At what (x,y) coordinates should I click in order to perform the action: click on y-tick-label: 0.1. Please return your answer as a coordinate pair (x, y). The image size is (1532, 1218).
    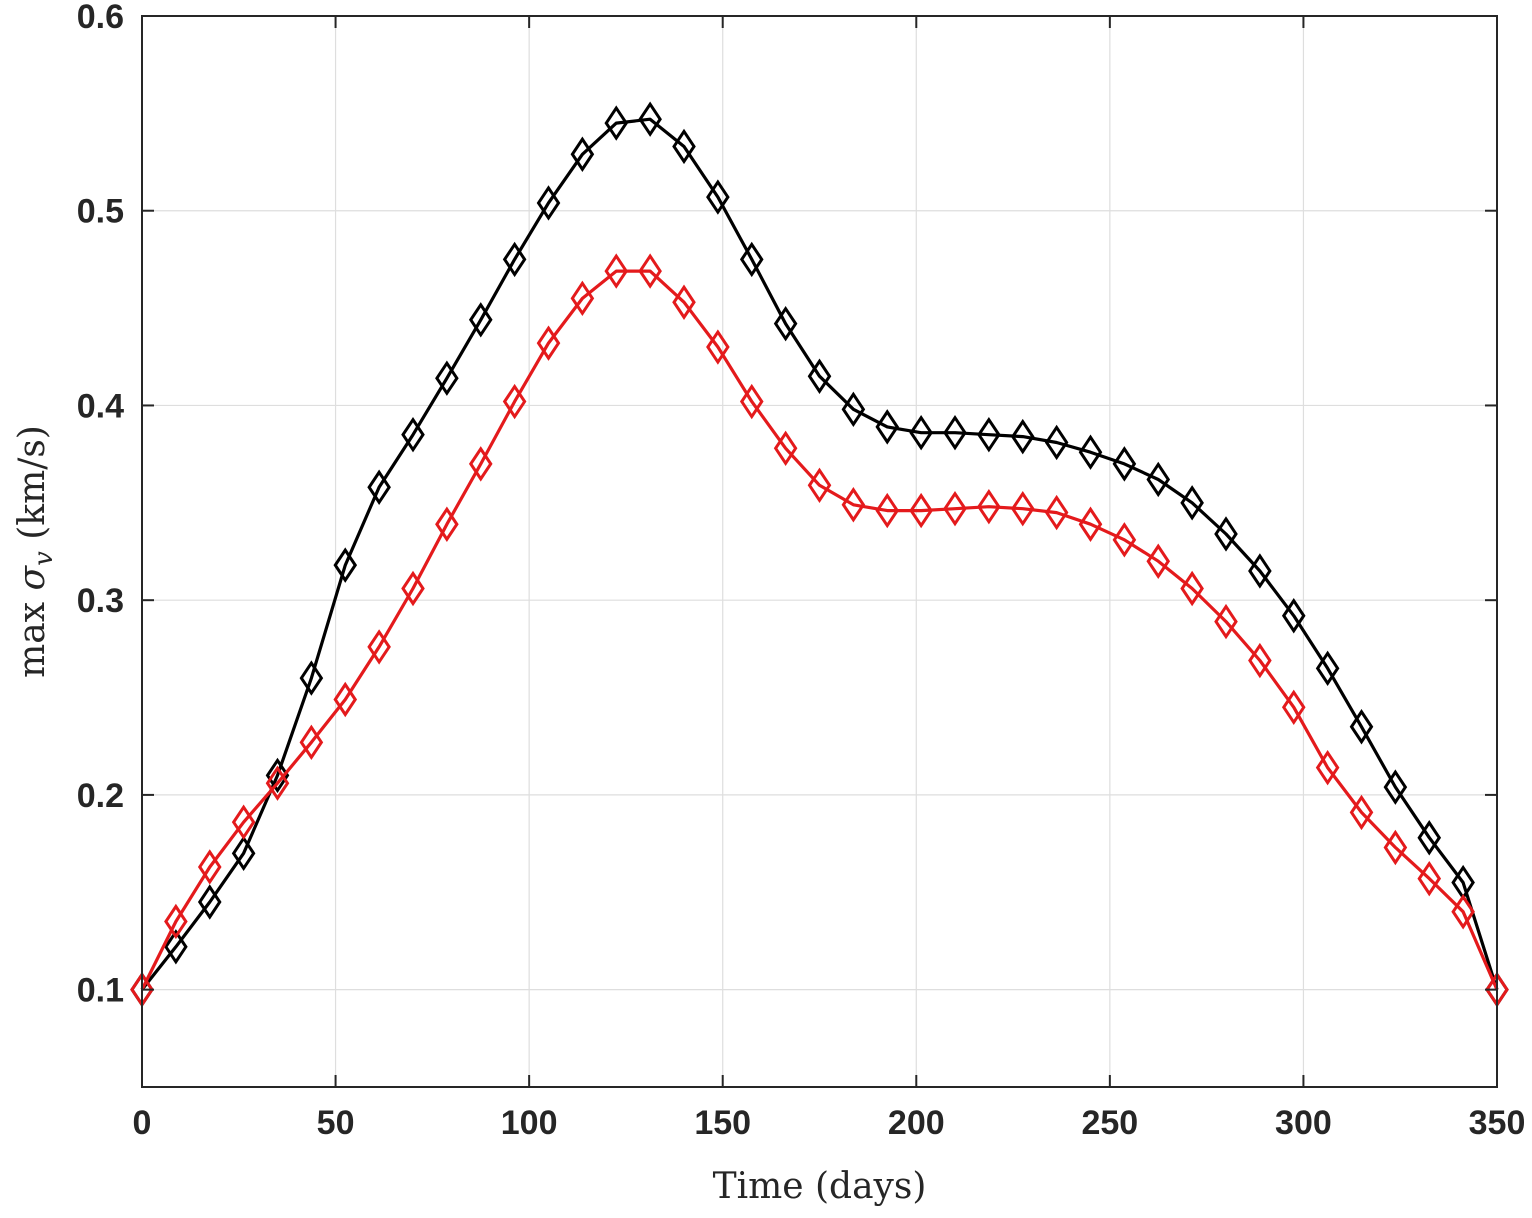
    Looking at the image, I should click on (100, 991).